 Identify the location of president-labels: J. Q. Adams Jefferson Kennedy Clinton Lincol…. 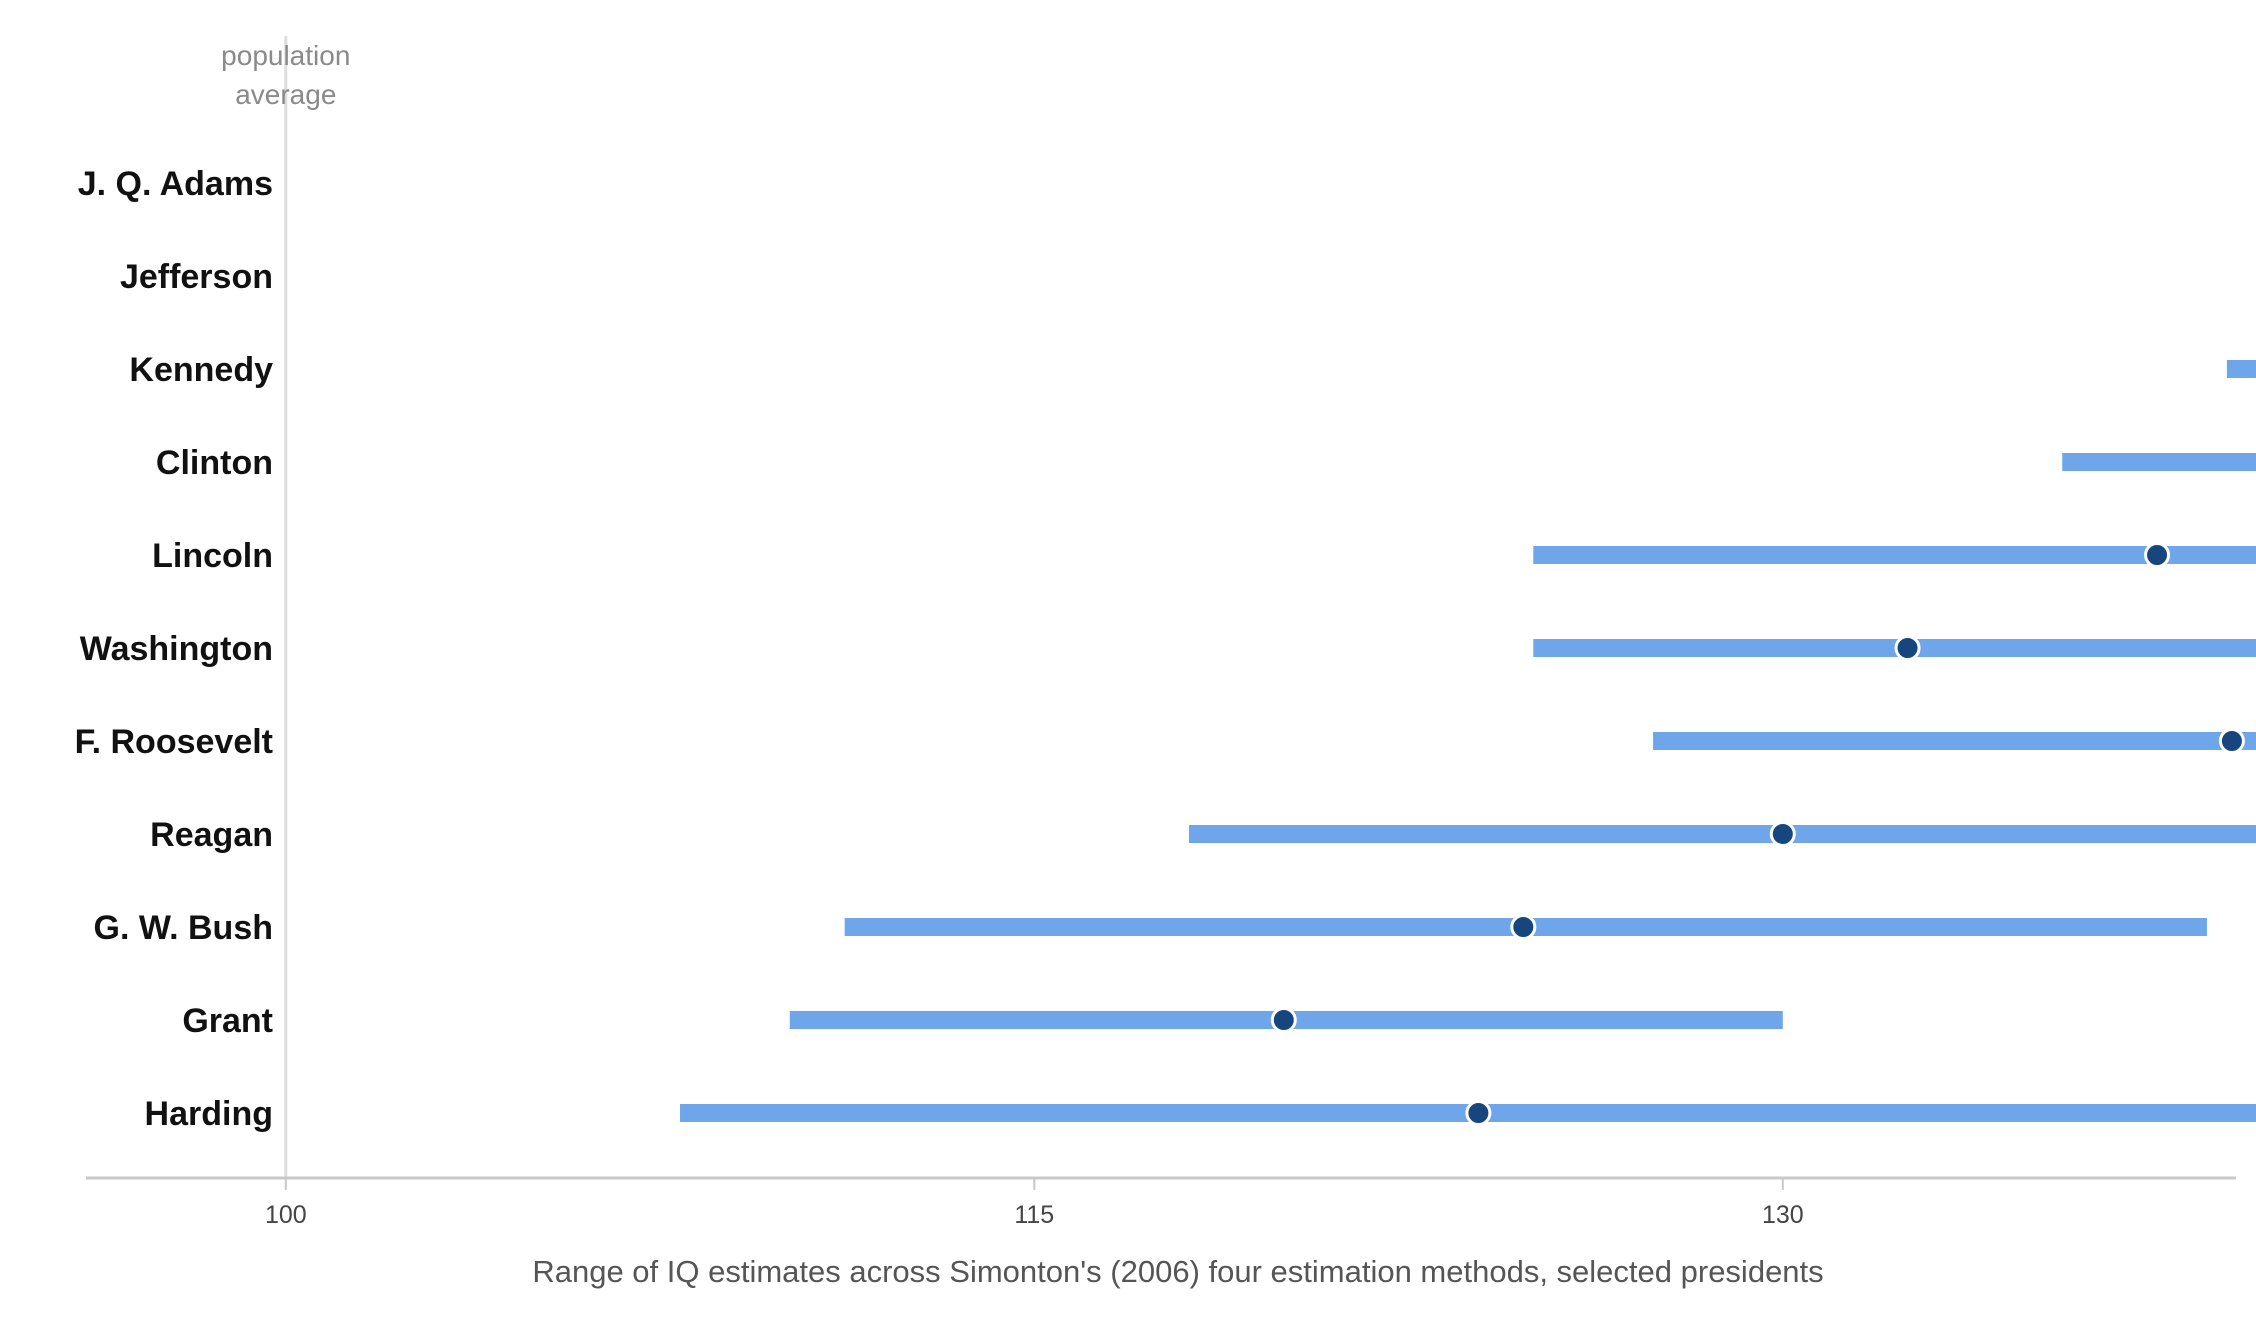
(174, 649).